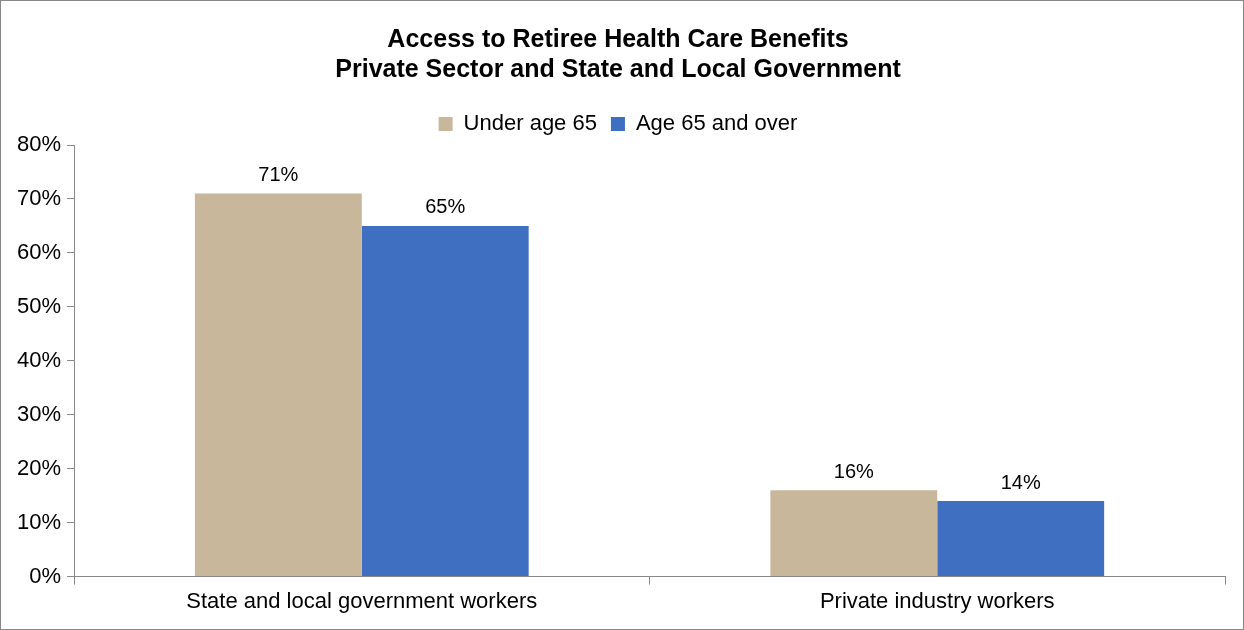 The height and width of the screenshot is (630, 1244). What do you see at coordinates (39, 521) in the screenshot?
I see `y-tick-label: 10%` at bounding box center [39, 521].